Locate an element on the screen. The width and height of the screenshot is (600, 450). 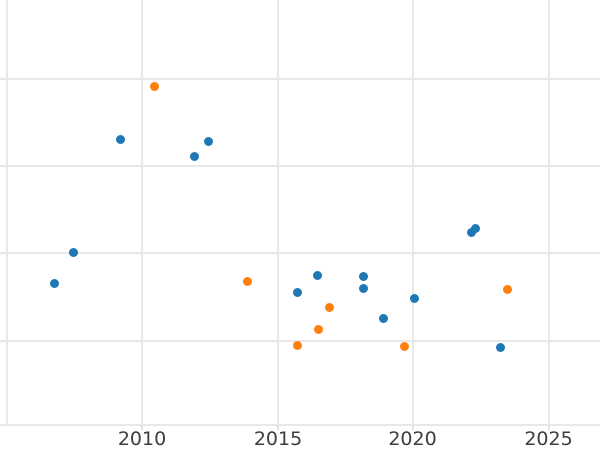
x-tick-label: 2010 is located at coordinates (142, 439).